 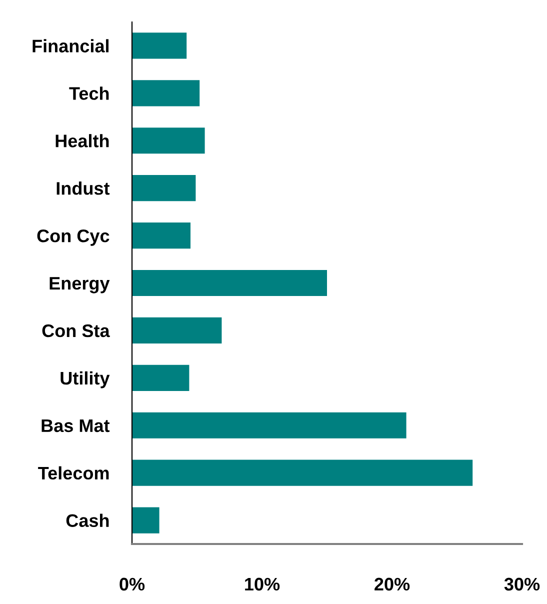 I want to click on y-tick-label: Telecom, so click(x=73, y=473).